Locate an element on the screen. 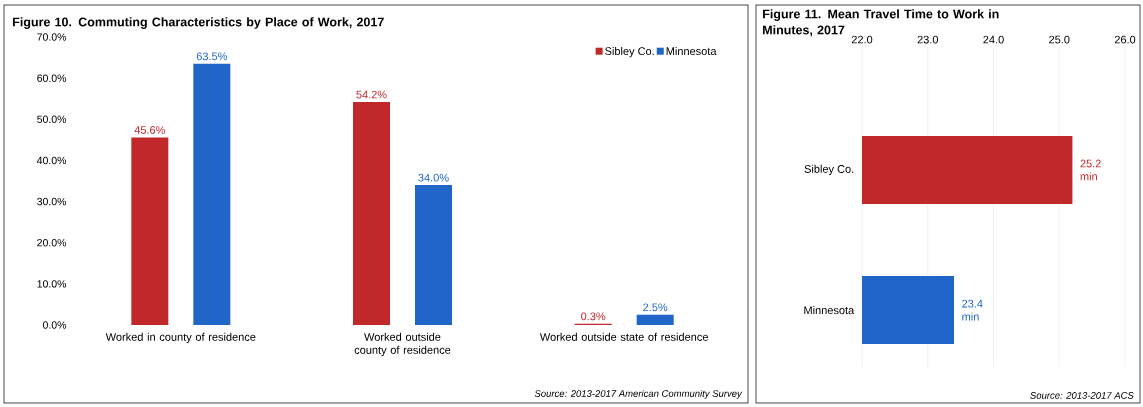 This screenshot has width=1143, height=407. data-label: 23.4 min is located at coordinates (972, 310).